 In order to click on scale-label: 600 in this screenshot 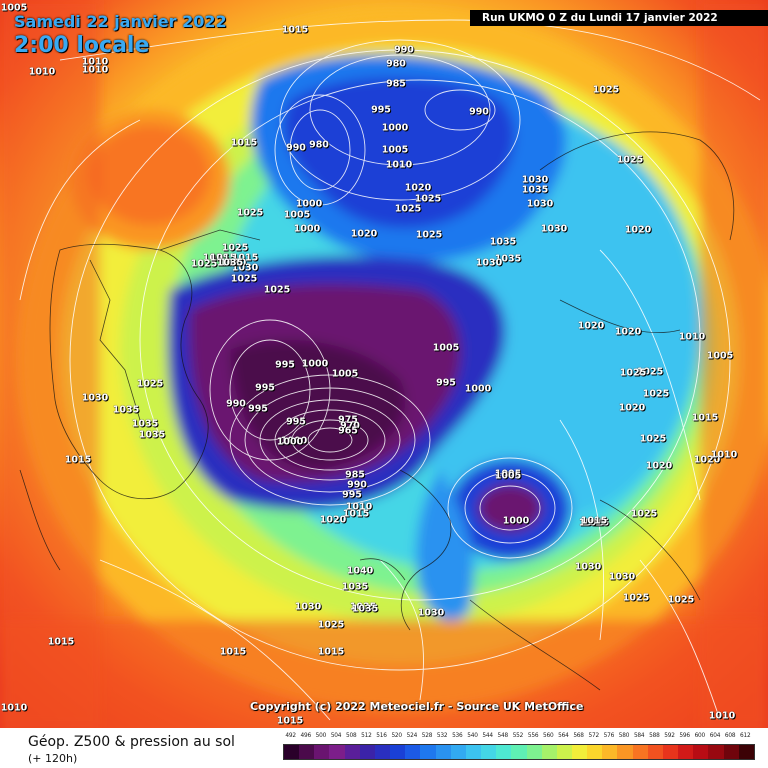, I will do `click(700, 736)`.